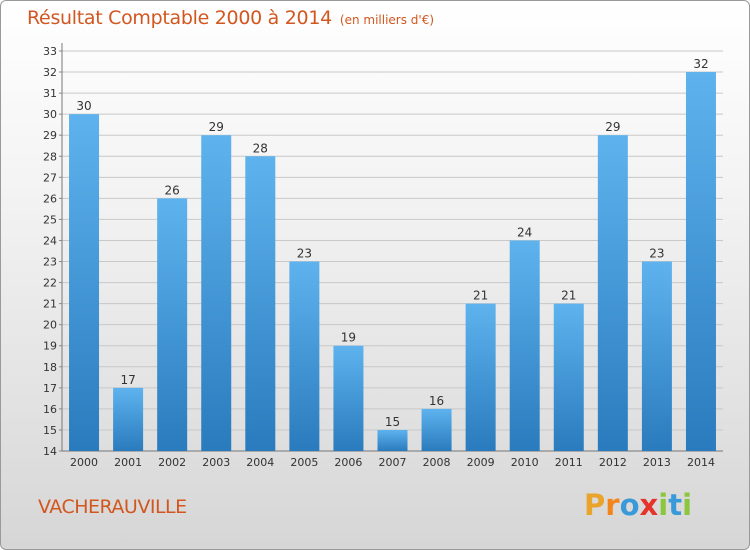 This screenshot has width=750, height=550. Describe the element at coordinates (52, 251) in the screenshot. I see `y-tick-labels: 14 15 16 17 18 19 20 21 22 23 24 25 26 27 28 29 30 31 32 33` at that location.